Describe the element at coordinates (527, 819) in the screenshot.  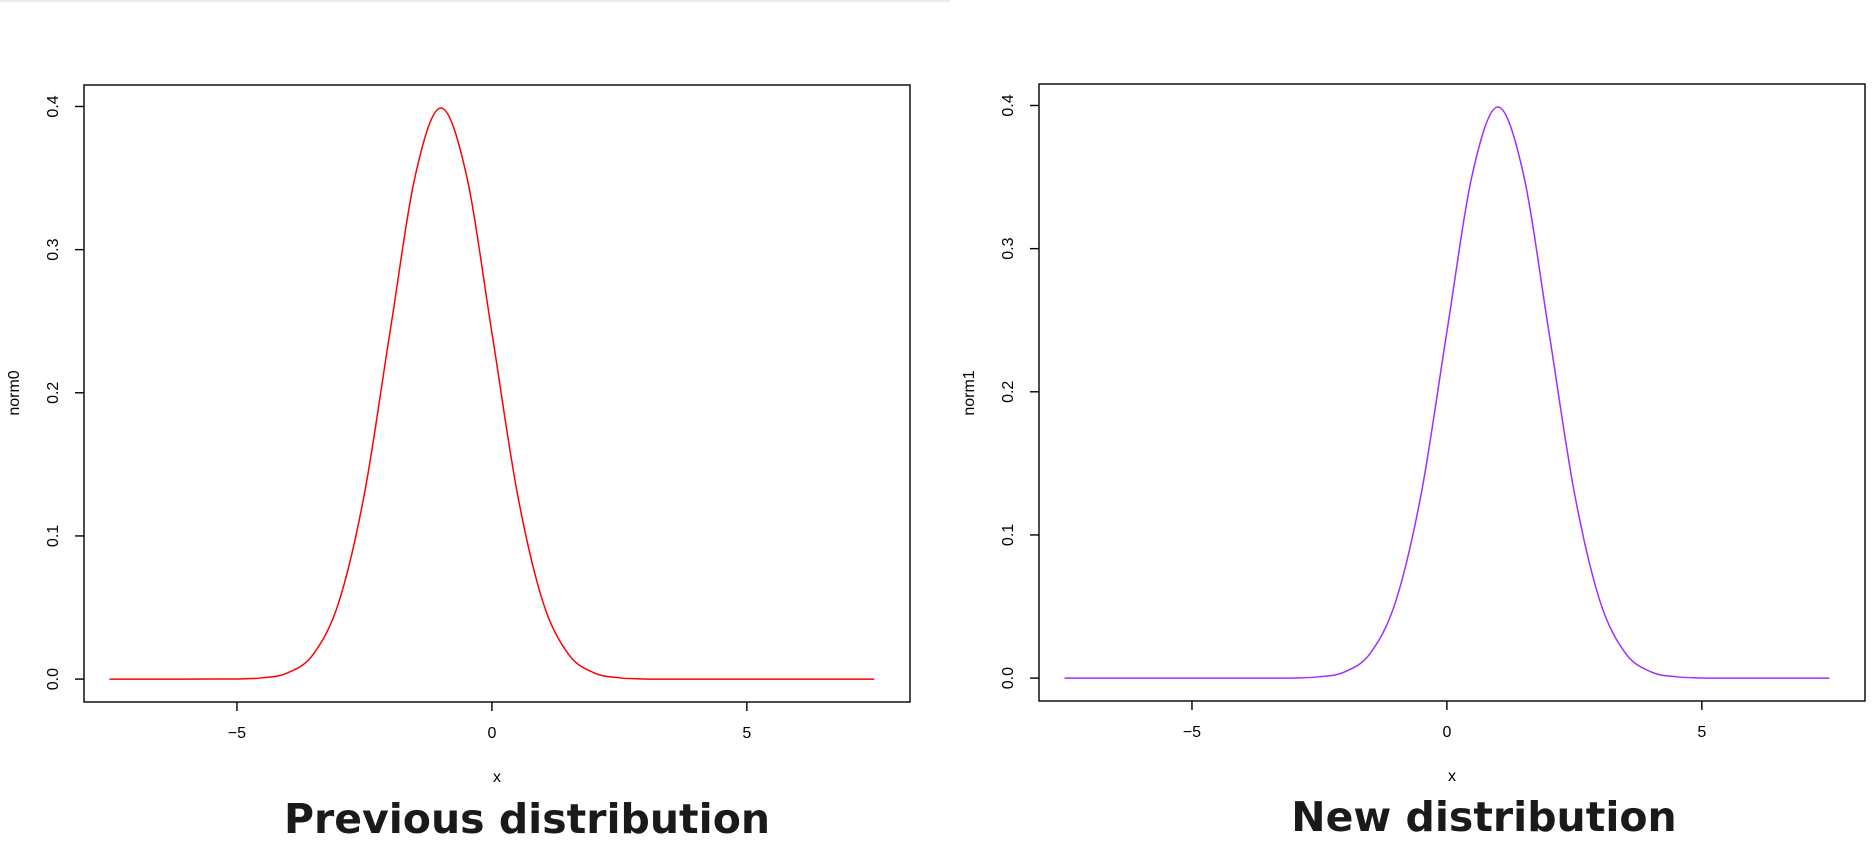
I see `panel-caption: Previous distribution` at that location.